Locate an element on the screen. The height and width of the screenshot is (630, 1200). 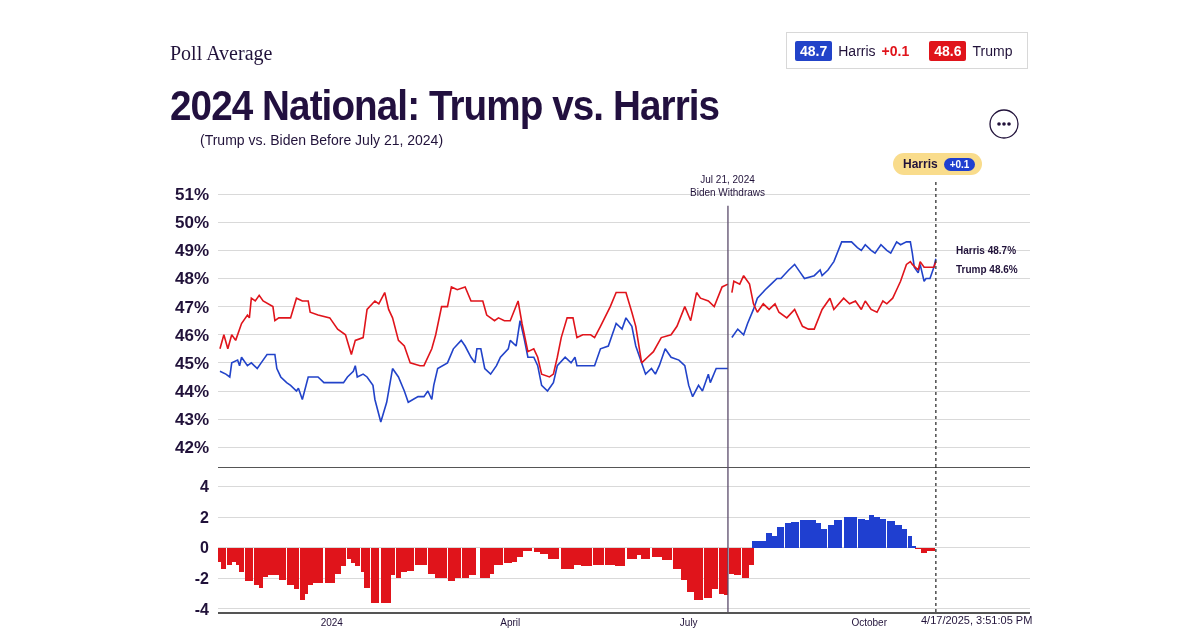
y-tick-label: -4 is located at coordinates (202, 609).